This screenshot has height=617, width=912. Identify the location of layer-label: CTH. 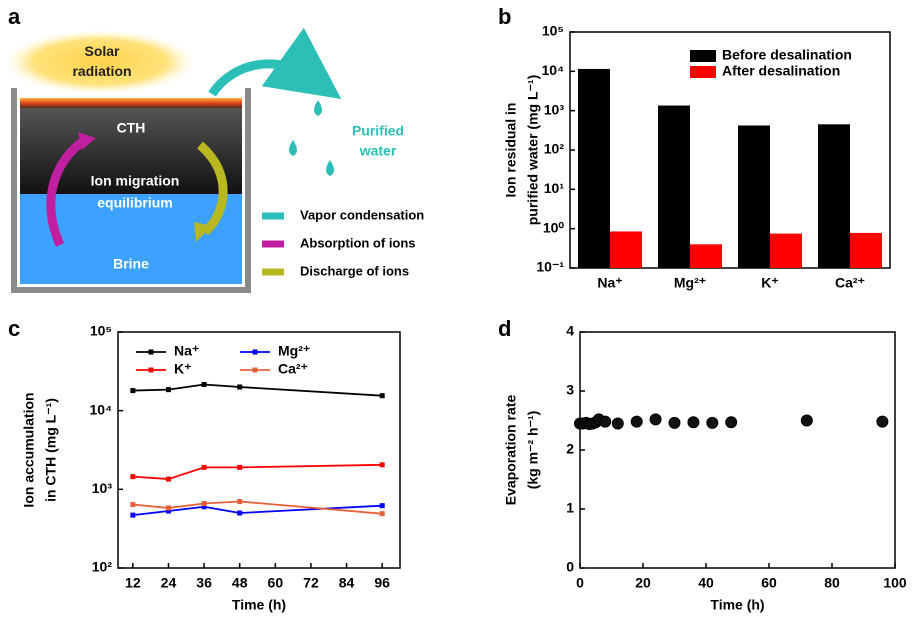
(131, 128).